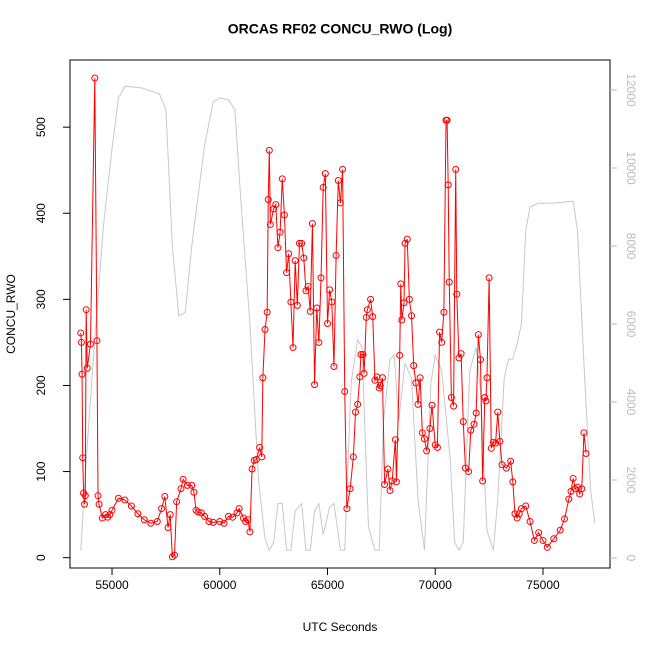  I want to click on y2-tick-label: 8000, so click(631, 246).